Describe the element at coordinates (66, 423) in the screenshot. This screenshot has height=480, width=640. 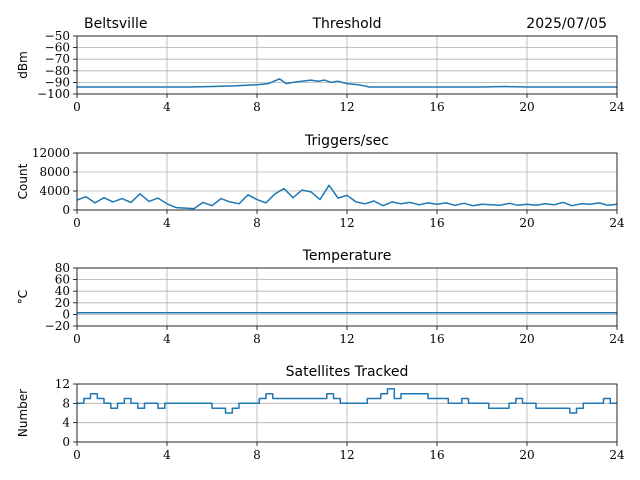
I see `satellites-y-tick-label: 4` at that location.